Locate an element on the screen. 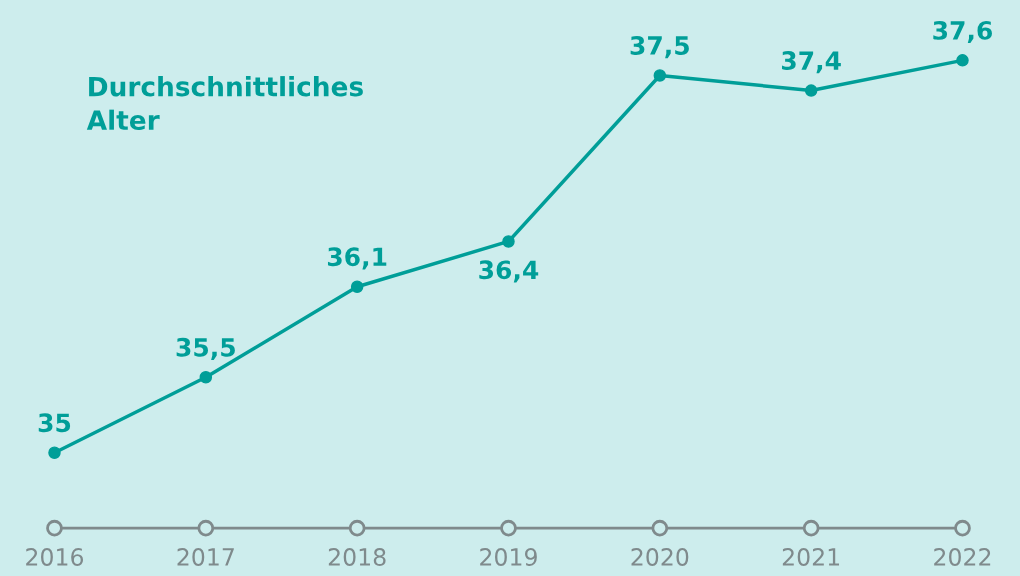  x-tick-label: 2017 is located at coordinates (205, 557).